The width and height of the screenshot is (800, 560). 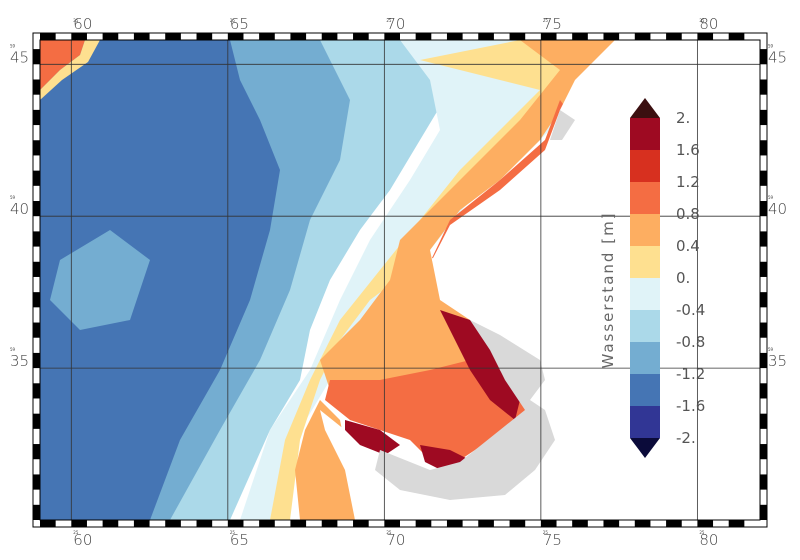 What do you see at coordinates (427, 415) in the screenshot?
I see `field-orange` at bounding box center [427, 415].